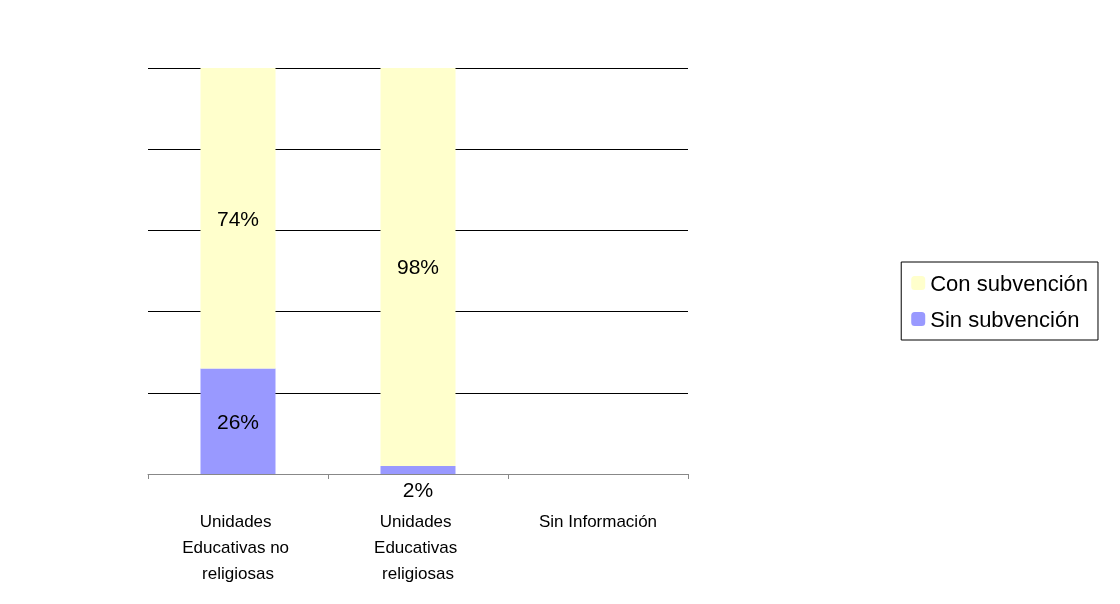 The width and height of the screenshot is (1120, 604). What do you see at coordinates (418, 489) in the screenshot?
I see `data-label: 2%` at bounding box center [418, 489].